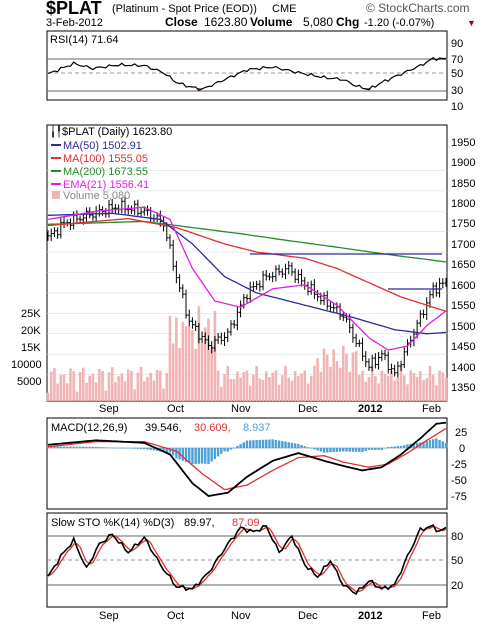 This screenshot has height=631, width=495. I want to click on sto-legend-k: 89.97,, so click(199, 523).